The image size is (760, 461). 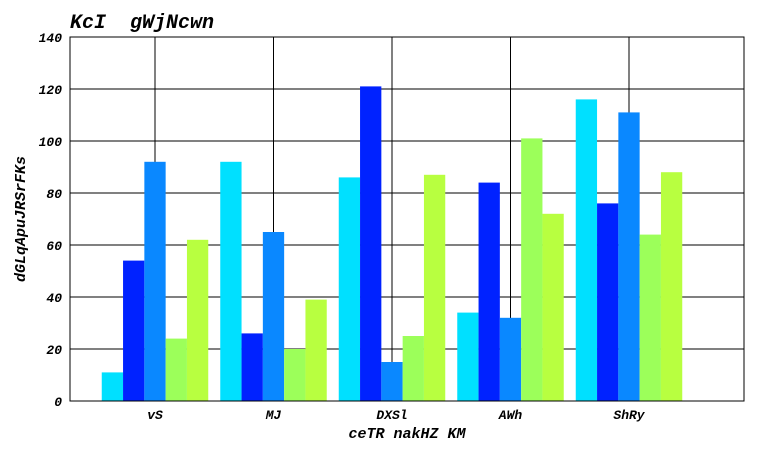 I want to click on x-tick-label: vS, so click(x=155, y=415).